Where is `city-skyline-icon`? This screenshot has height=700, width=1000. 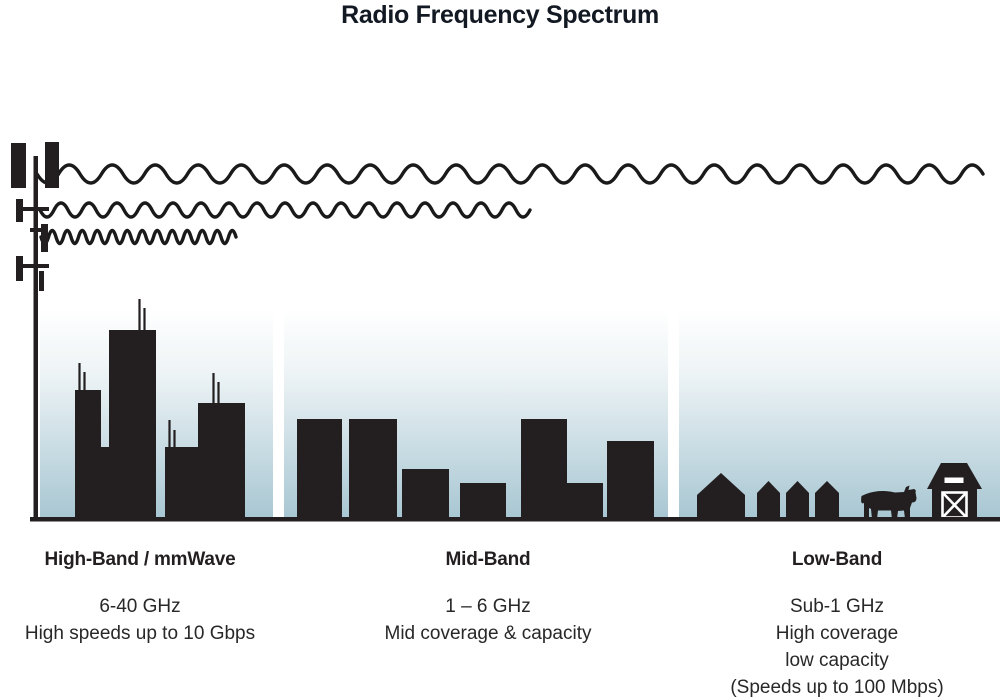 city-skyline-icon is located at coordinates (160, 409).